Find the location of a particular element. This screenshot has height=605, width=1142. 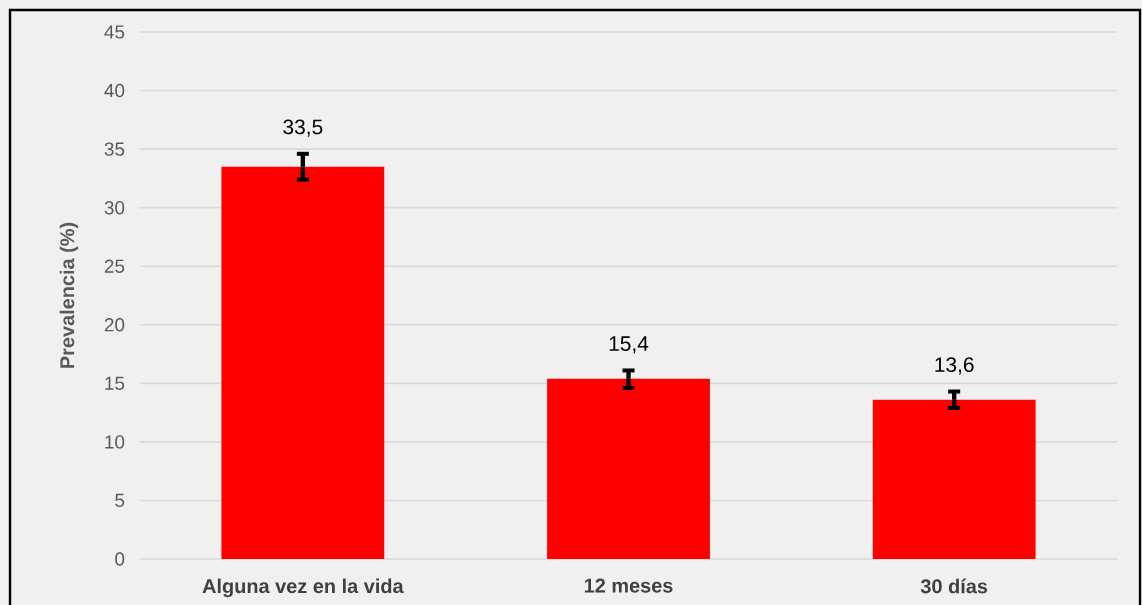

y-tick-label: 5 is located at coordinates (120, 500).